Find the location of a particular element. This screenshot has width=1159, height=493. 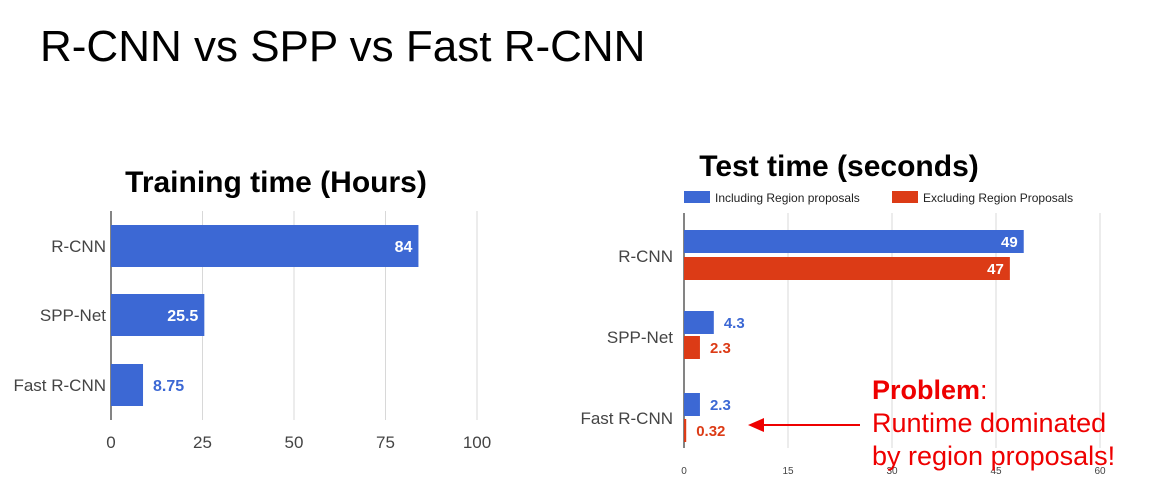

slide-title: R-CNN vs SPP vs Fast R-CNN is located at coordinates (343, 46).